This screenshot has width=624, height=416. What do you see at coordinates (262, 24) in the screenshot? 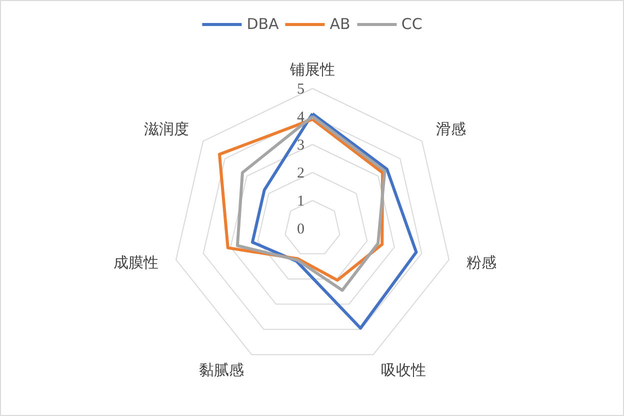
I see `legend-label: DBA` at bounding box center [262, 24].